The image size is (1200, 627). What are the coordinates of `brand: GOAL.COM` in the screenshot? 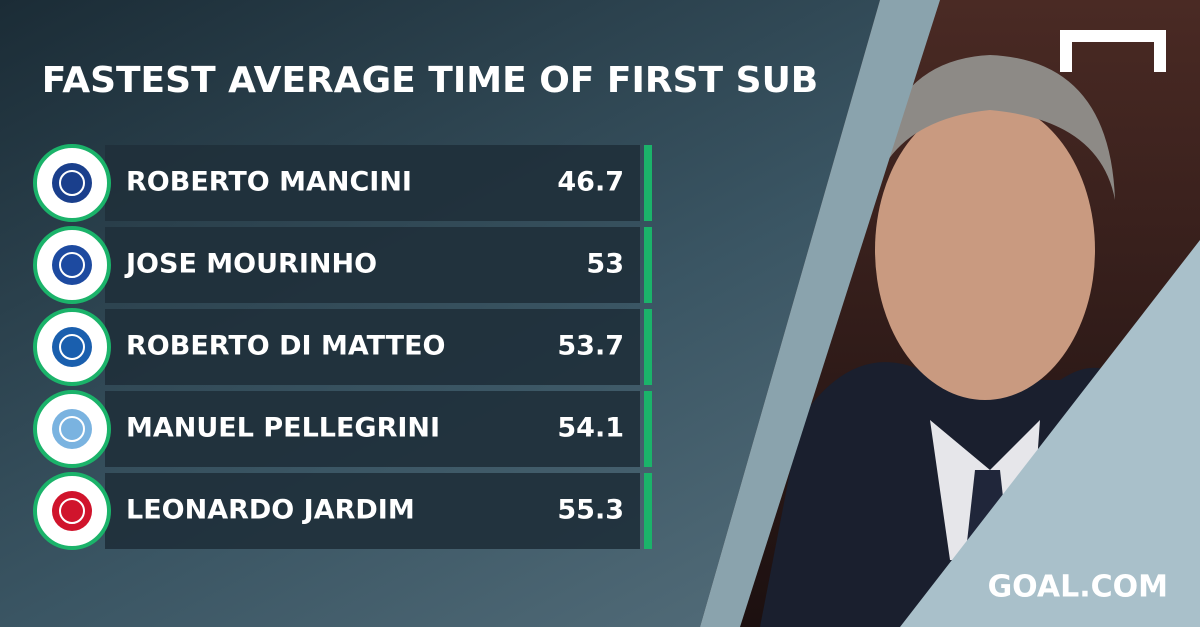 It's located at (1078, 587).